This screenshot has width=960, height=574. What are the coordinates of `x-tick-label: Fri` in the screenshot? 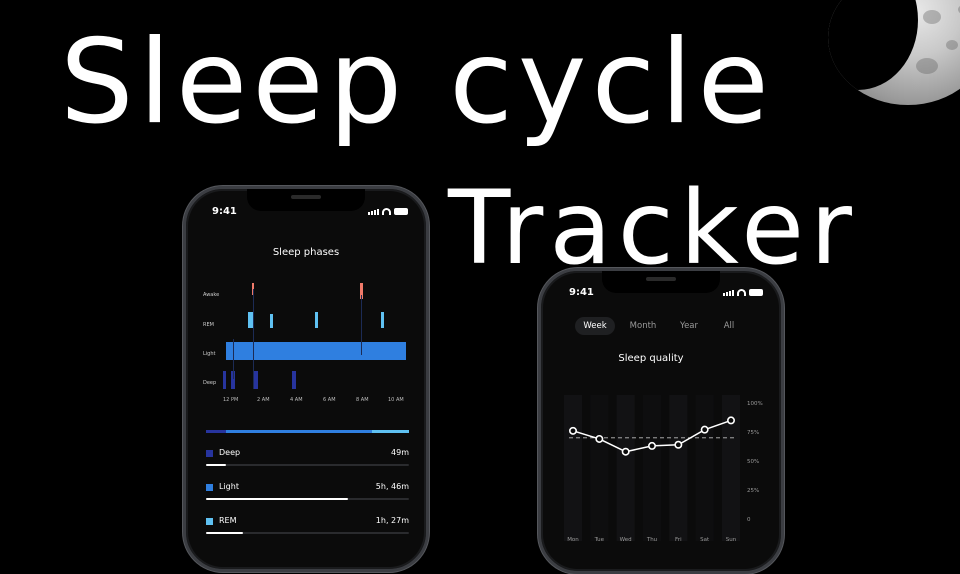 It's located at (678, 540).